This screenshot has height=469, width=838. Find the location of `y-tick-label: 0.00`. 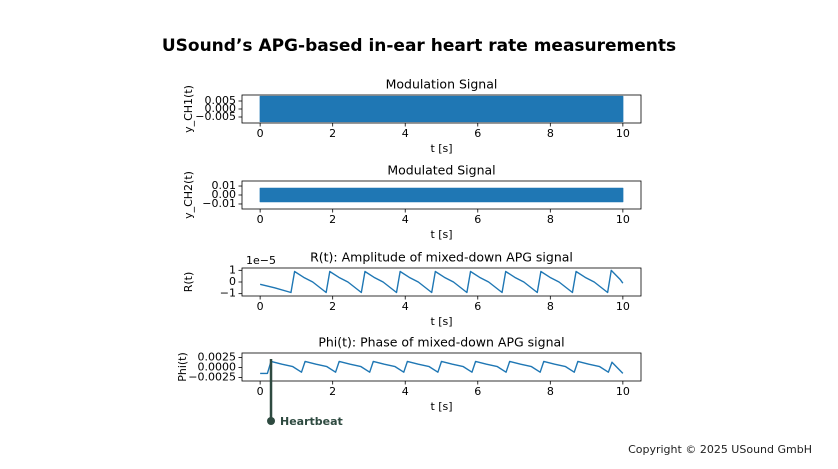

y-tick-label: 0.00 is located at coordinates (224, 194).